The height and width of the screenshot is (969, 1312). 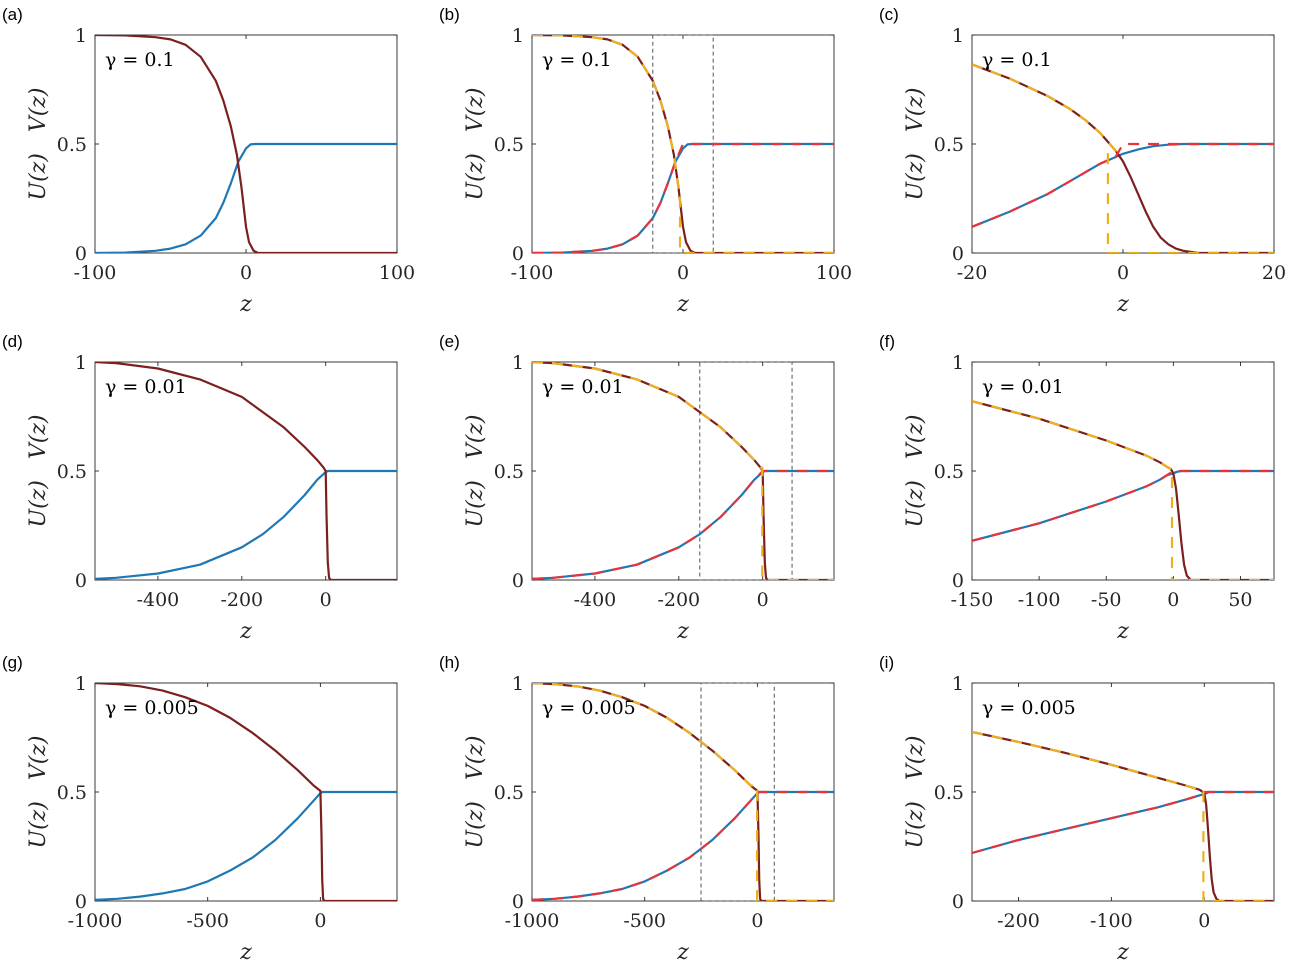 I want to click on panel-label: (f), so click(x=887, y=341).